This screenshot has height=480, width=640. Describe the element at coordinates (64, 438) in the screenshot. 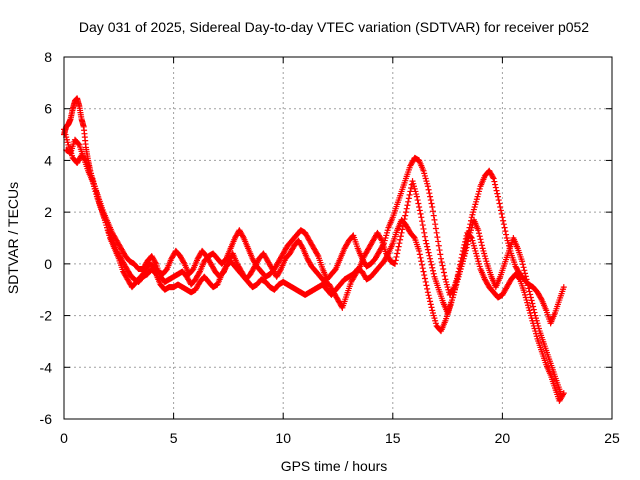

I see `x-tick-label: 0` at that location.